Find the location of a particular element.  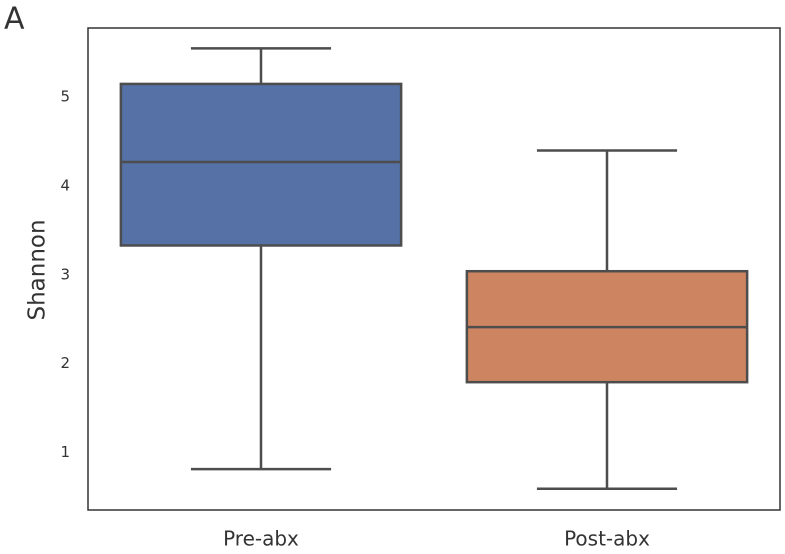

box is located at coordinates (261, 164).